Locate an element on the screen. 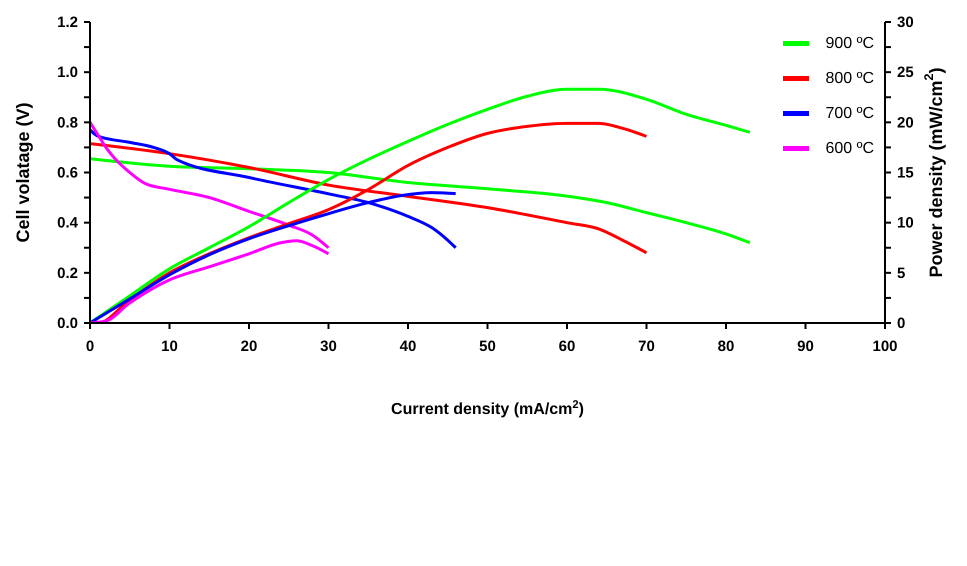 This screenshot has height=566, width=967. legend-label: 900 ºC is located at coordinates (849, 43).